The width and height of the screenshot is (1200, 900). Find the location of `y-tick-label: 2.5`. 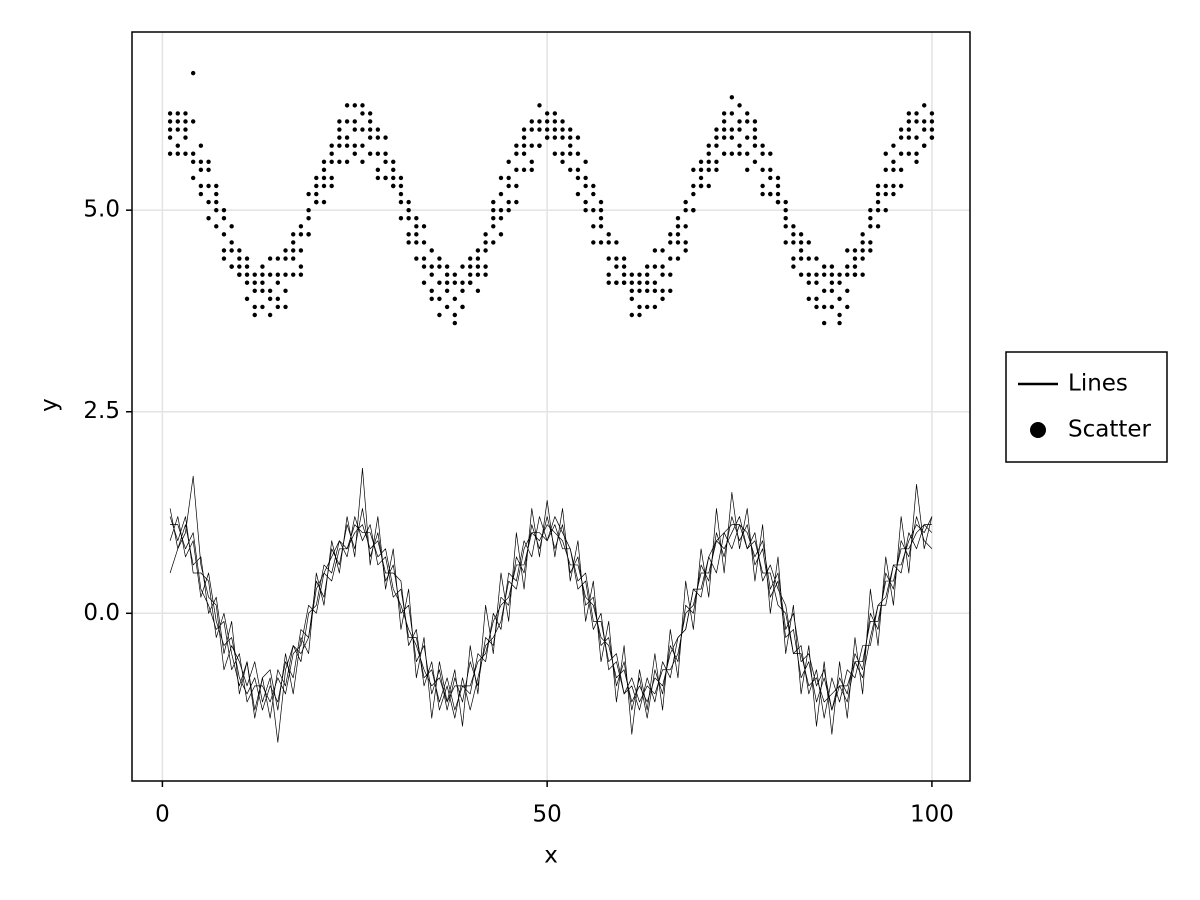

y-tick-label: 2.5 is located at coordinates (101, 411).